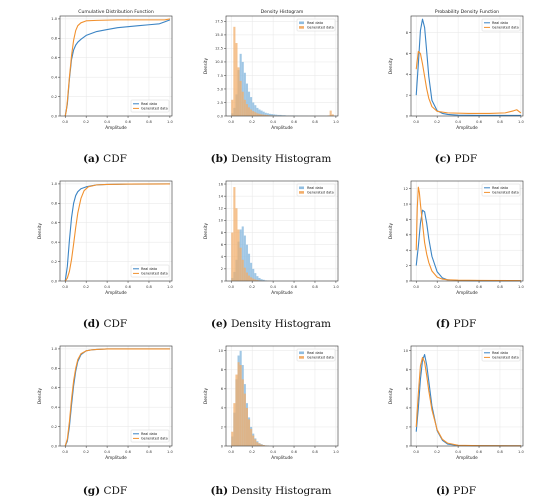  I want to click on caption-f: (f) PDF, so click(456, 324).